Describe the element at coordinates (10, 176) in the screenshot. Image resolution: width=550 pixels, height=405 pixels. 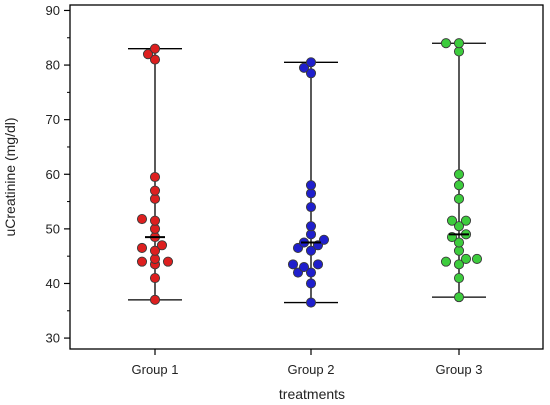
I see `y-axis-title: uCreatinine (mg/dl)` at that location.